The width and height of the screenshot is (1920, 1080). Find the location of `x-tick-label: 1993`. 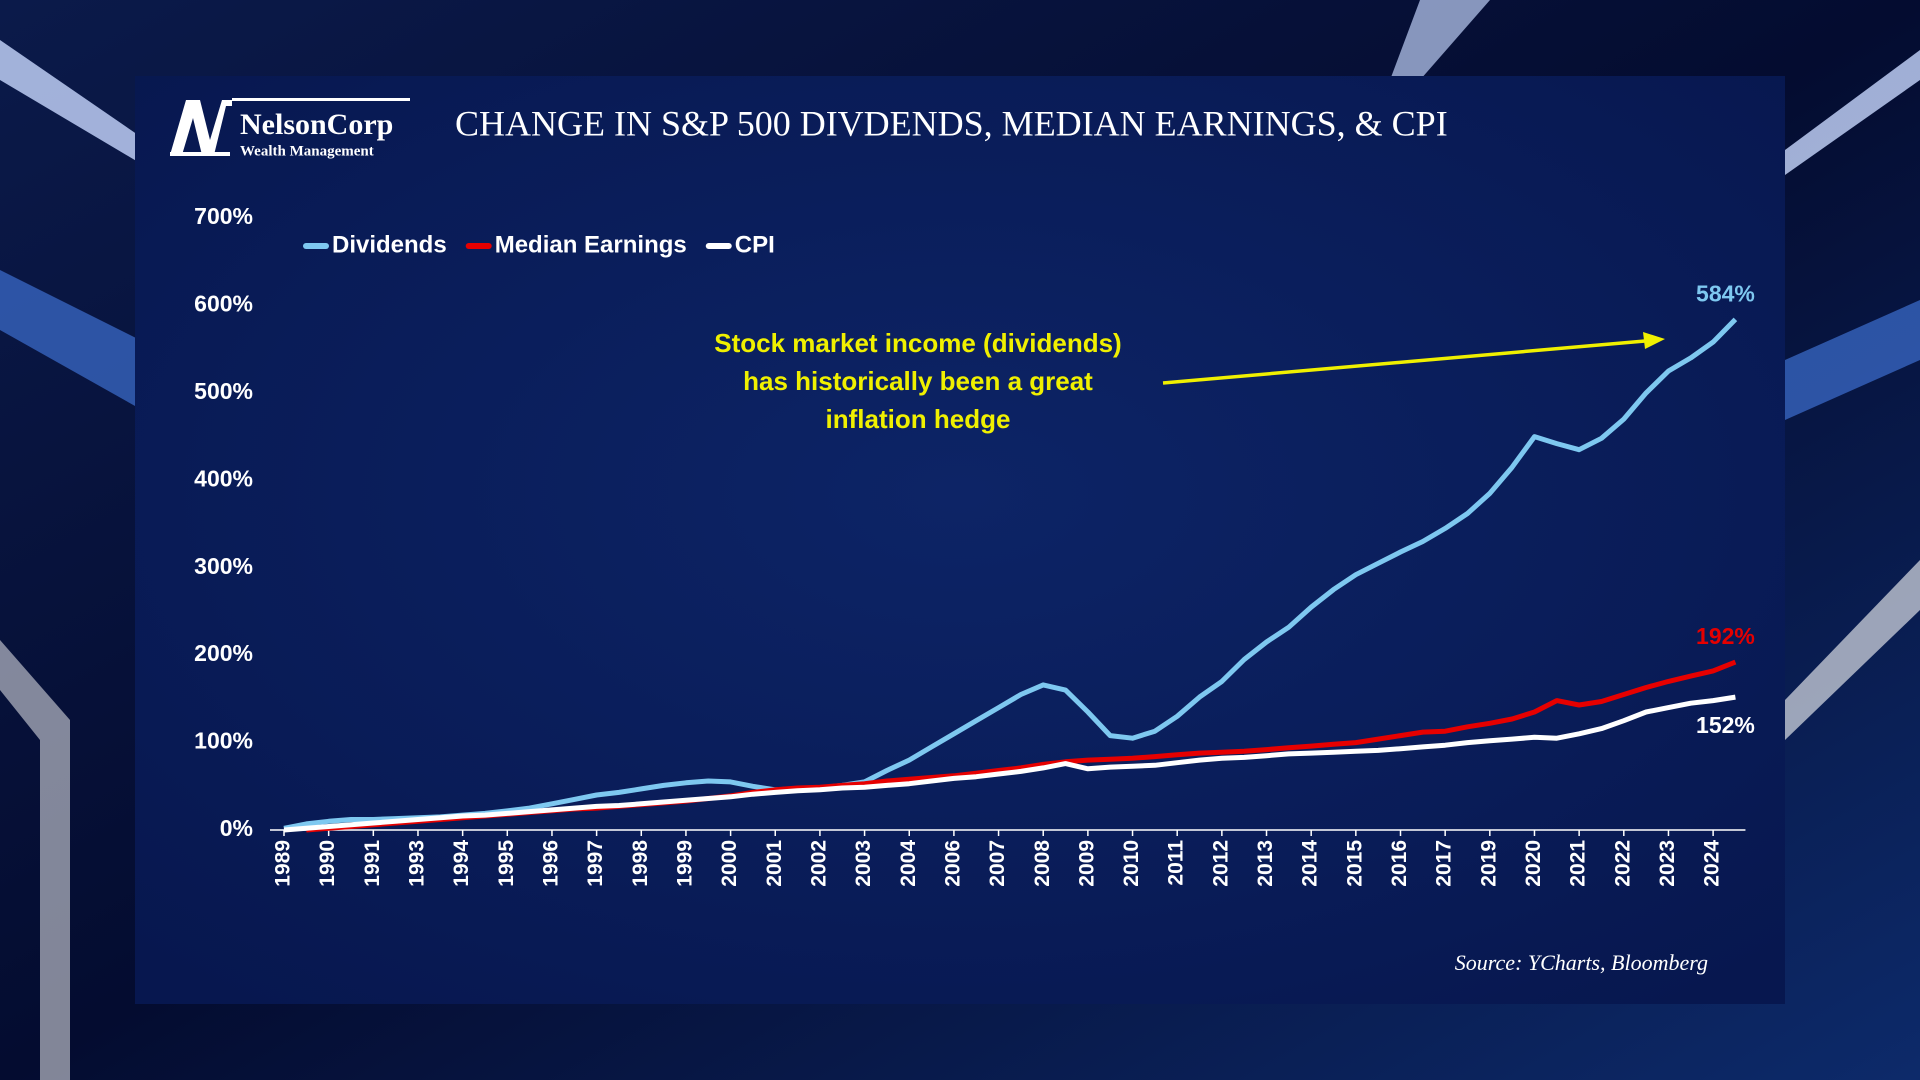

x-tick-label: 1993 is located at coordinates (417, 863).